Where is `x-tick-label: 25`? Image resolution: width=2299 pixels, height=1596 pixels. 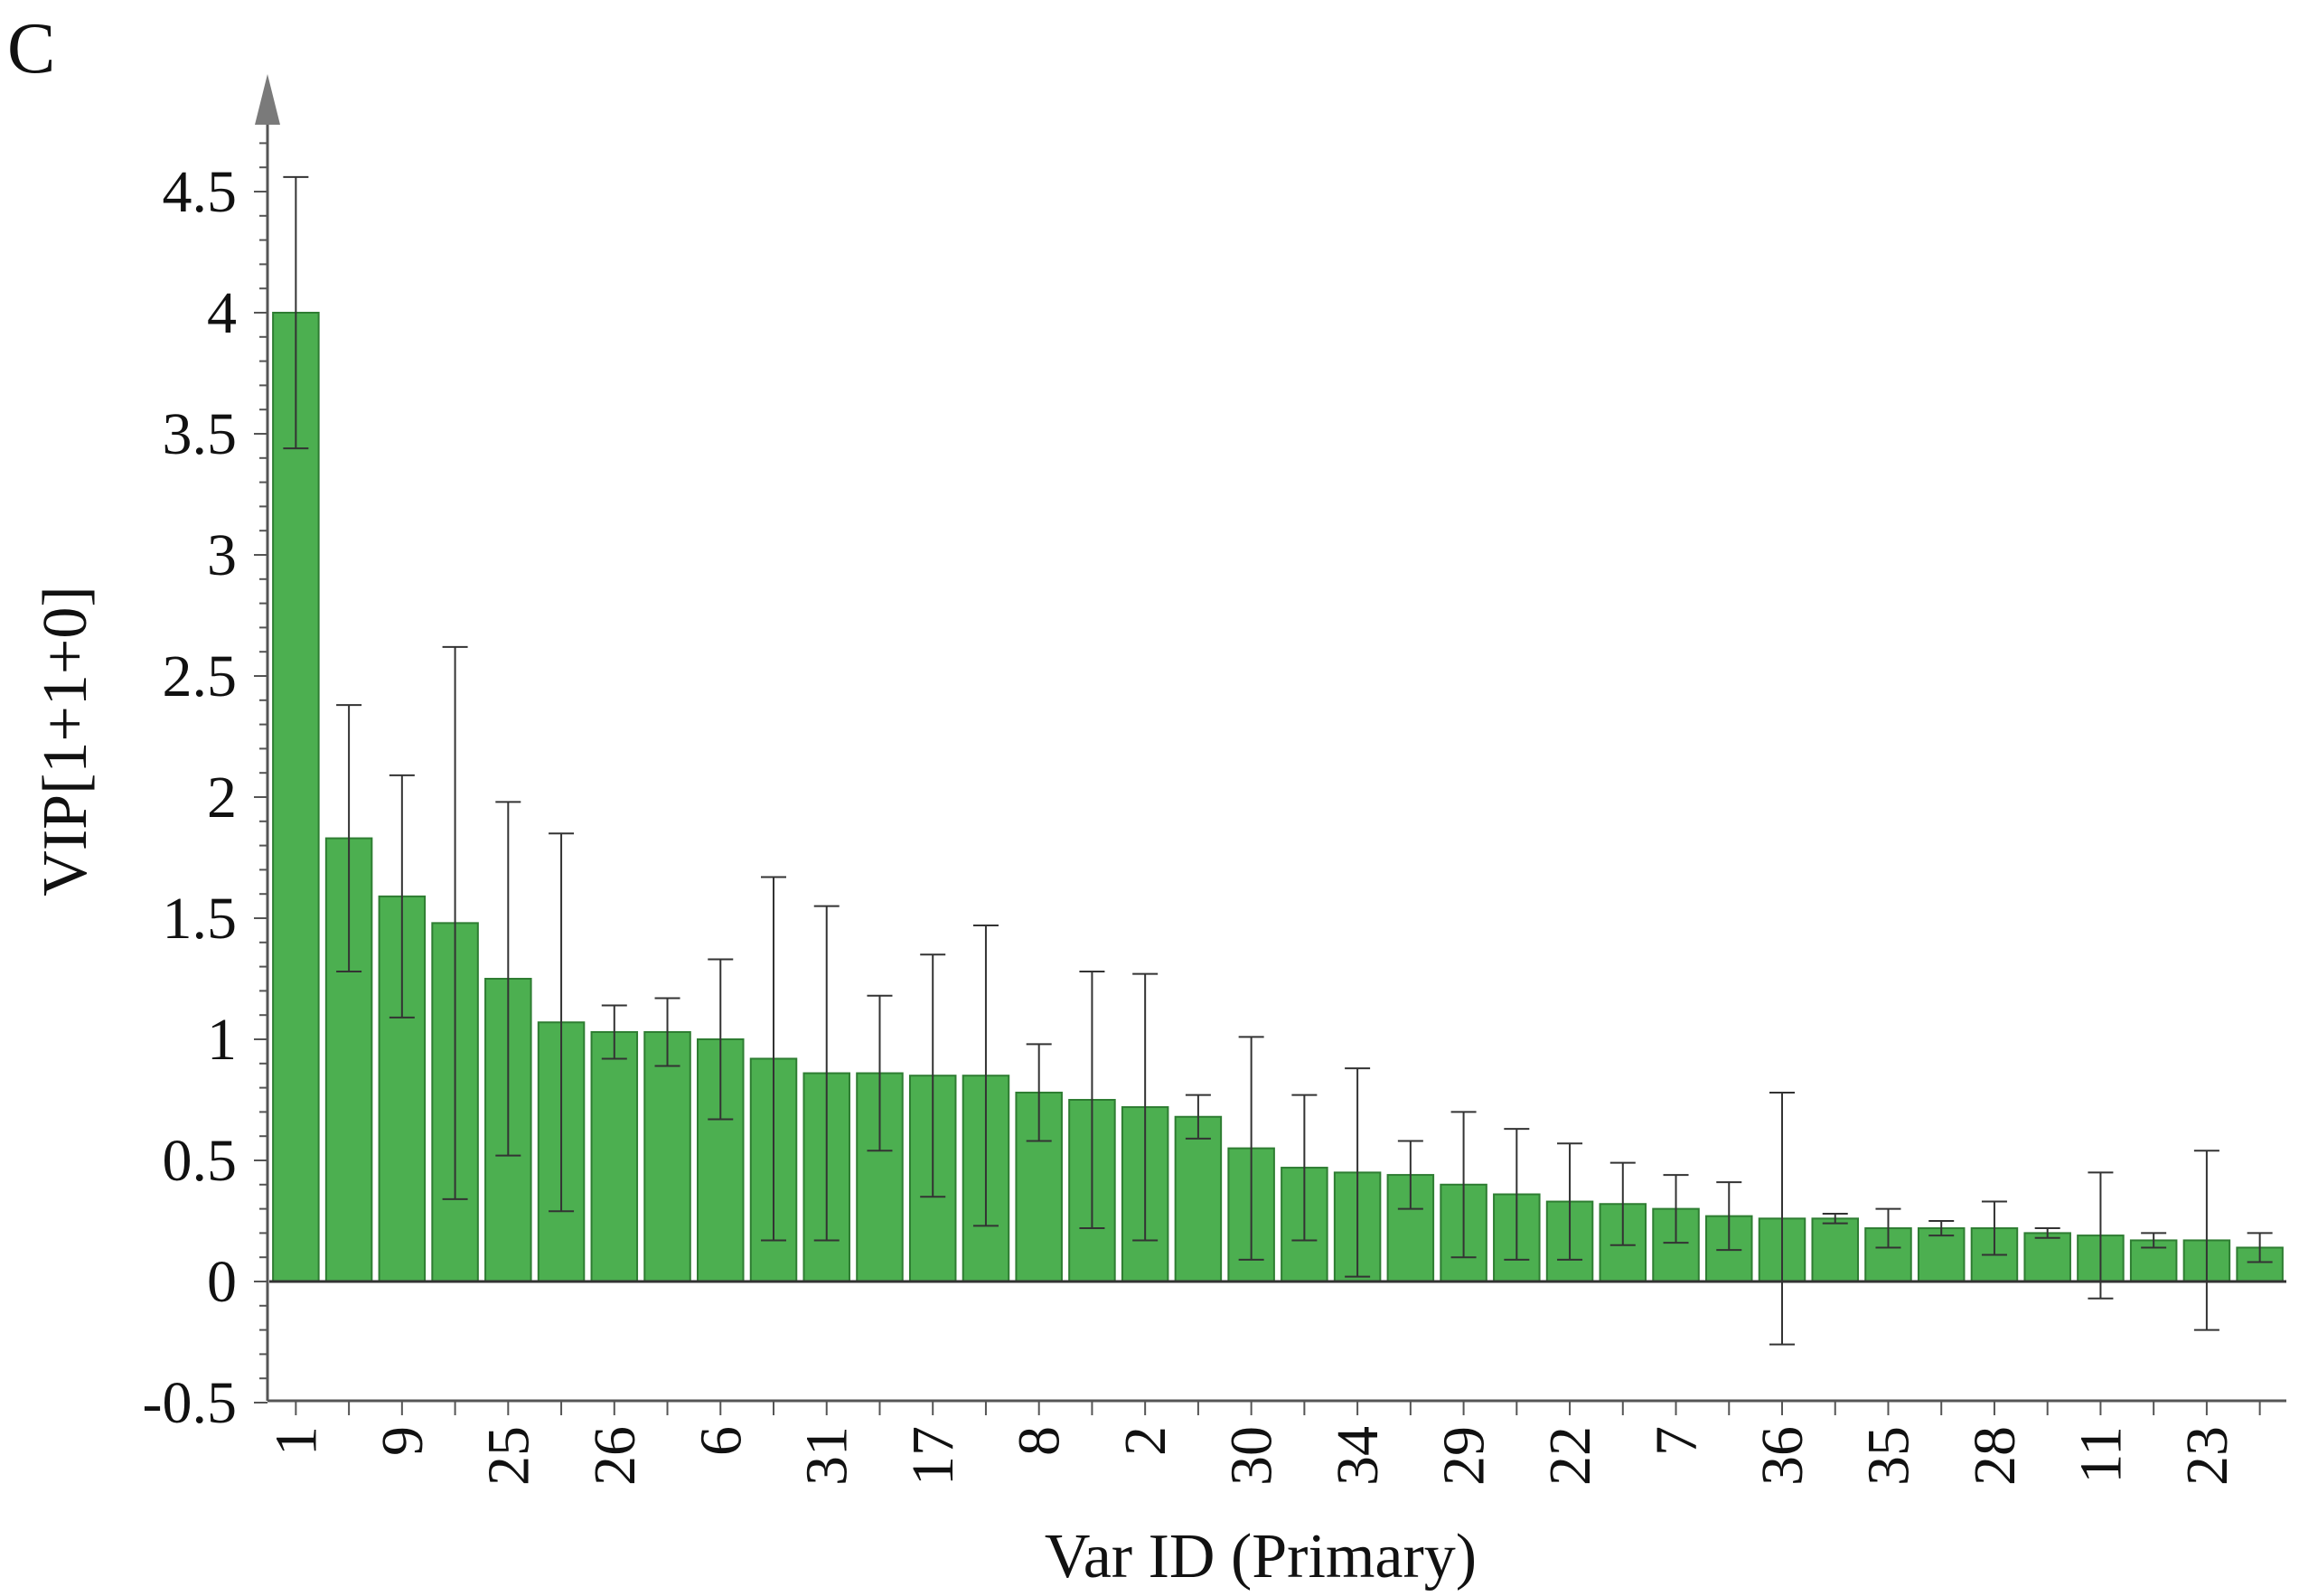 x-tick-label: 25 is located at coordinates (508, 1456).